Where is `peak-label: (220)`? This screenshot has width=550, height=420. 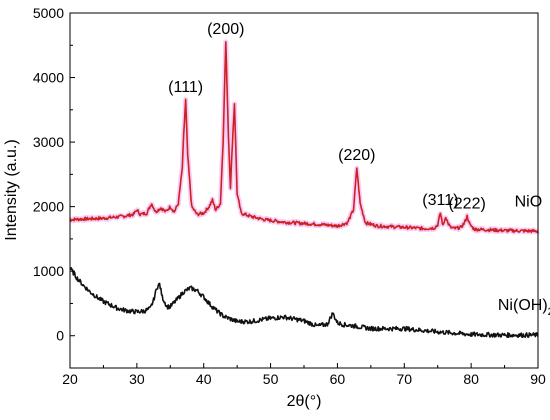
peak-label: (220) is located at coordinates (356, 155).